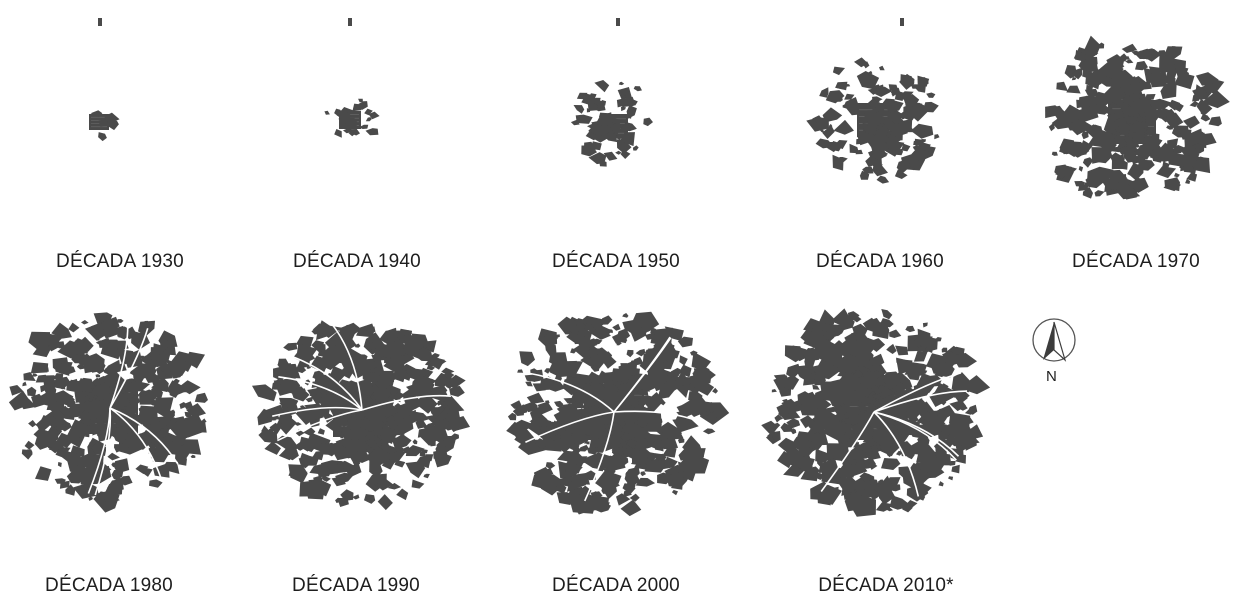  Describe the element at coordinates (357, 261) in the screenshot. I see `caption-decade-1940: DÉCADA 1940` at that location.